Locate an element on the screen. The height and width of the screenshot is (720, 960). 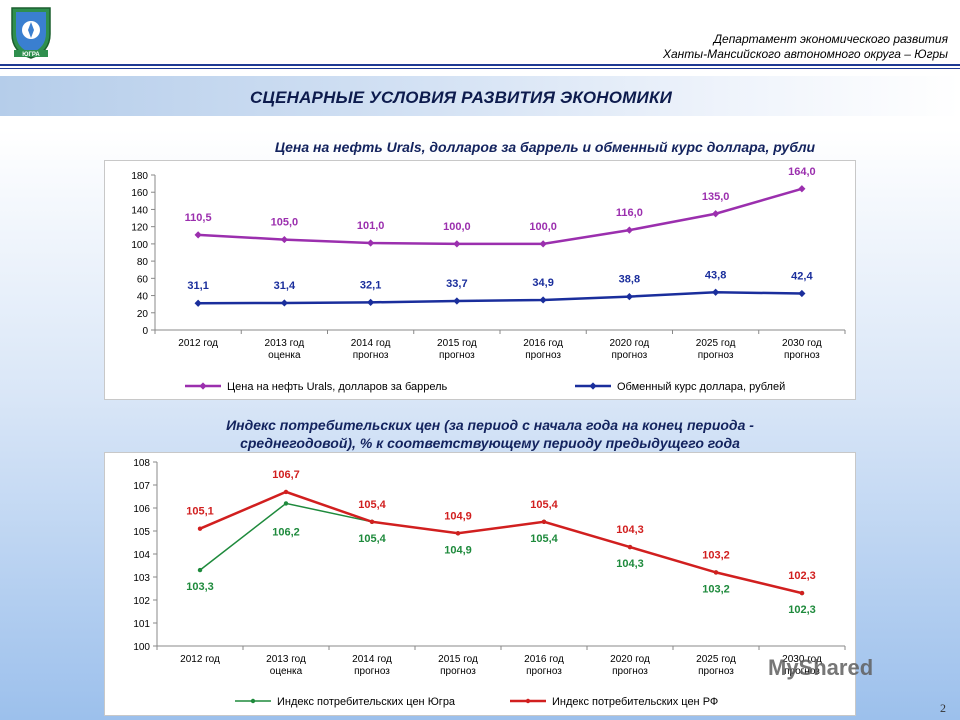
y-tick-label: 106 is located at coordinates (141, 509).